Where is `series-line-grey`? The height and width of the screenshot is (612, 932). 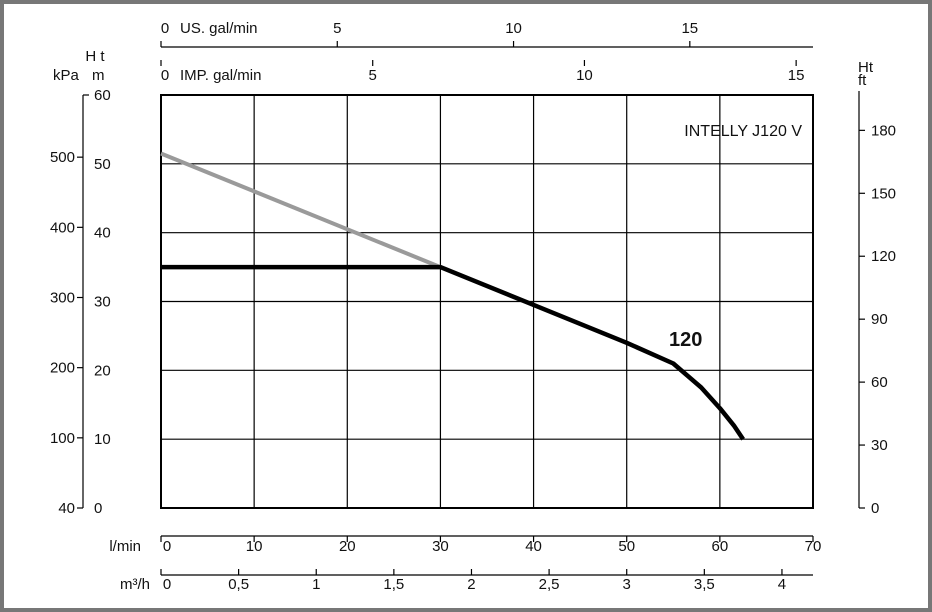 series-line-grey is located at coordinates (301, 210).